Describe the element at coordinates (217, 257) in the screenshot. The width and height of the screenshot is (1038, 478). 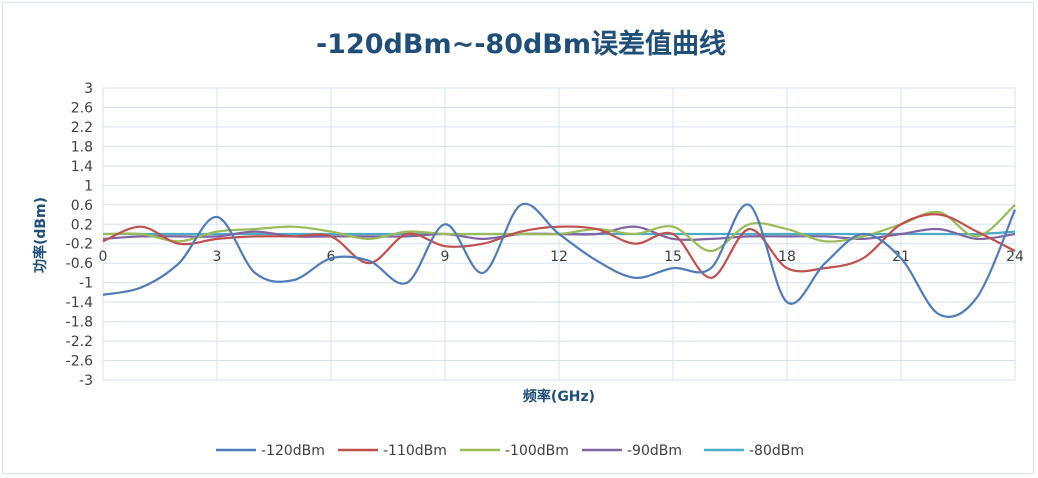
I see `x-tick-label: 3` at that location.